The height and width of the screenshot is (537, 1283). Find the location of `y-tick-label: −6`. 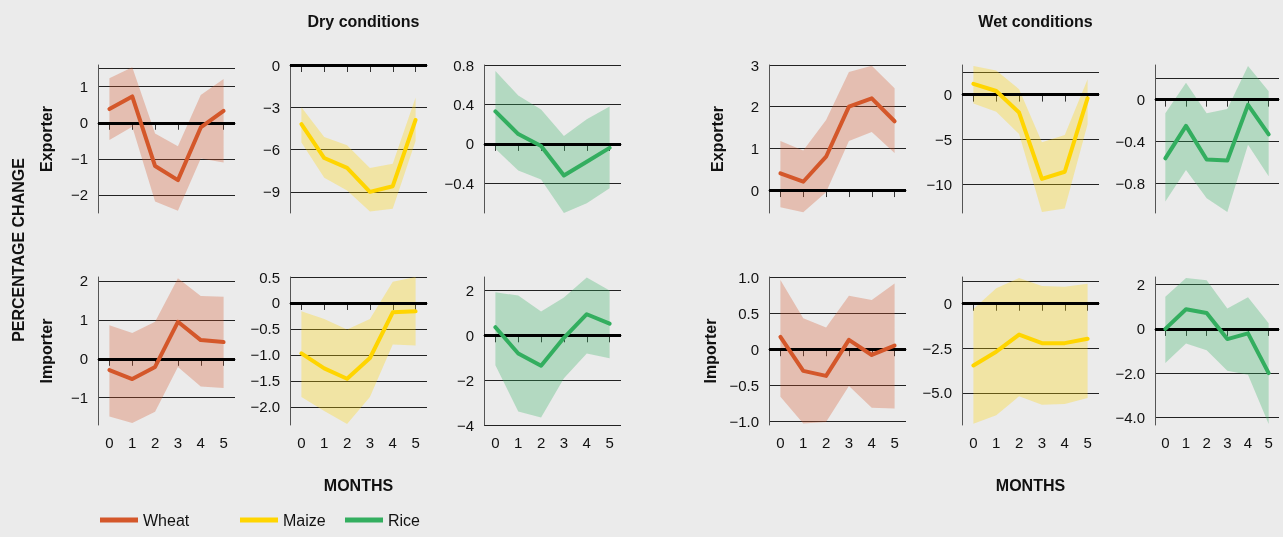

y-tick-label: −6 is located at coordinates (271, 150).